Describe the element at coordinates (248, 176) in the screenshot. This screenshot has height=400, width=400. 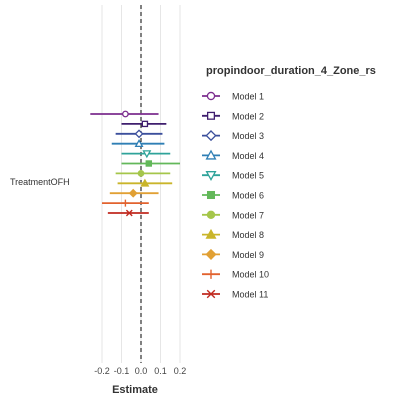
I see `legend-label: Model 5` at that location.